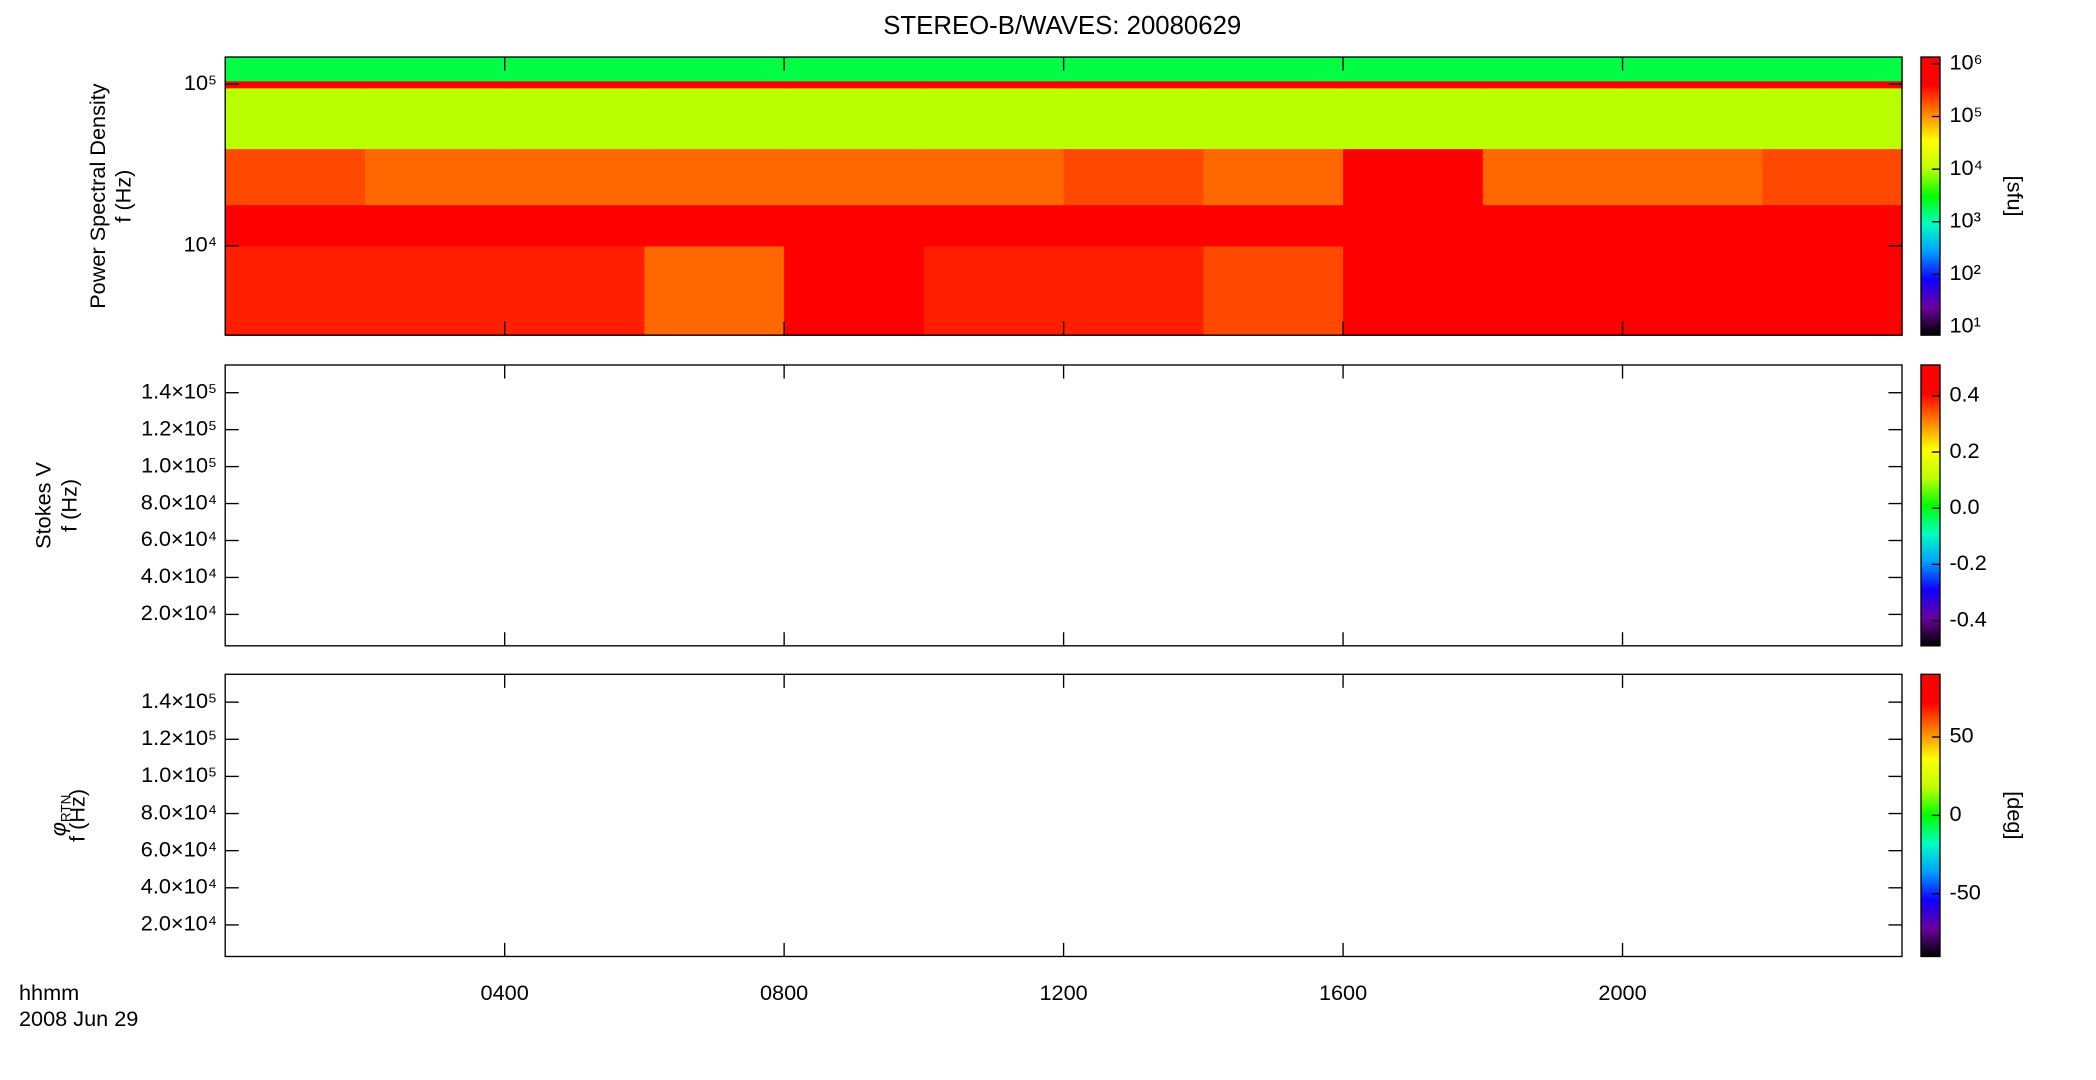  I want to click on y-axis-label: Power Spectral Density, so click(97, 196).